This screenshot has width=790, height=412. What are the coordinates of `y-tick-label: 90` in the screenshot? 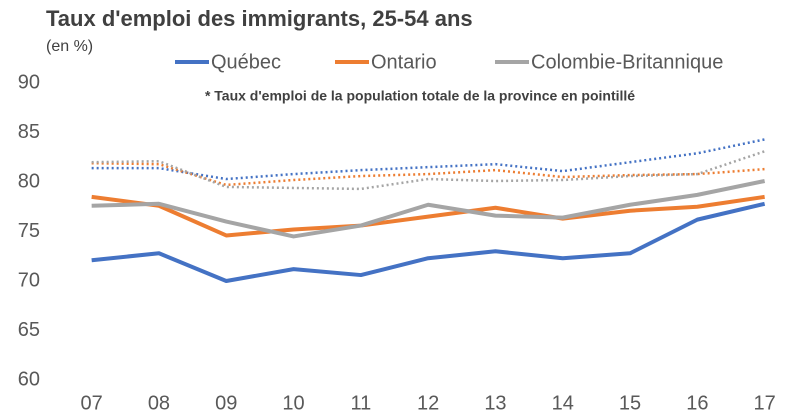 It's located at (29, 82).